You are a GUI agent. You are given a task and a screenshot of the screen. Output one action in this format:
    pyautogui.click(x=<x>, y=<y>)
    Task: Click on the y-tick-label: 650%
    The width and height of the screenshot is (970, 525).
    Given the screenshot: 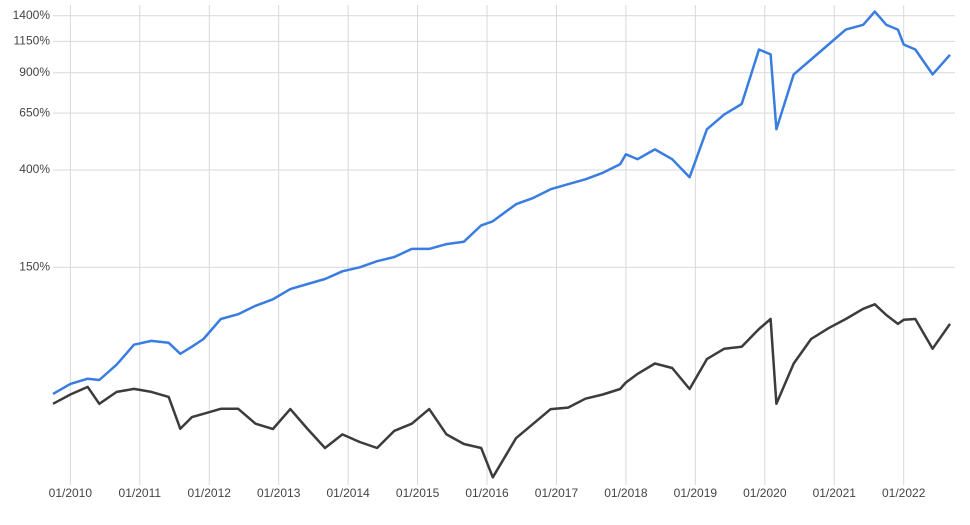 What is the action you would take?
    pyautogui.click(x=34, y=112)
    